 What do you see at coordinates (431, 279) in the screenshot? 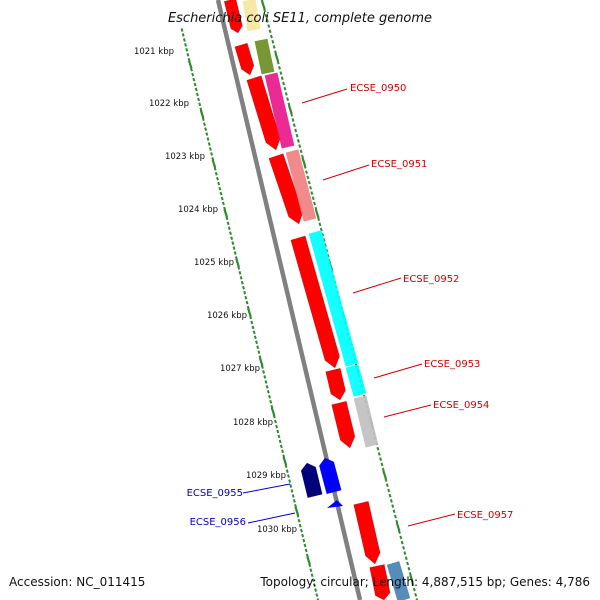
I see `gene-label-ecse-0952: ECSE_0952` at bounding box center [431, 279].